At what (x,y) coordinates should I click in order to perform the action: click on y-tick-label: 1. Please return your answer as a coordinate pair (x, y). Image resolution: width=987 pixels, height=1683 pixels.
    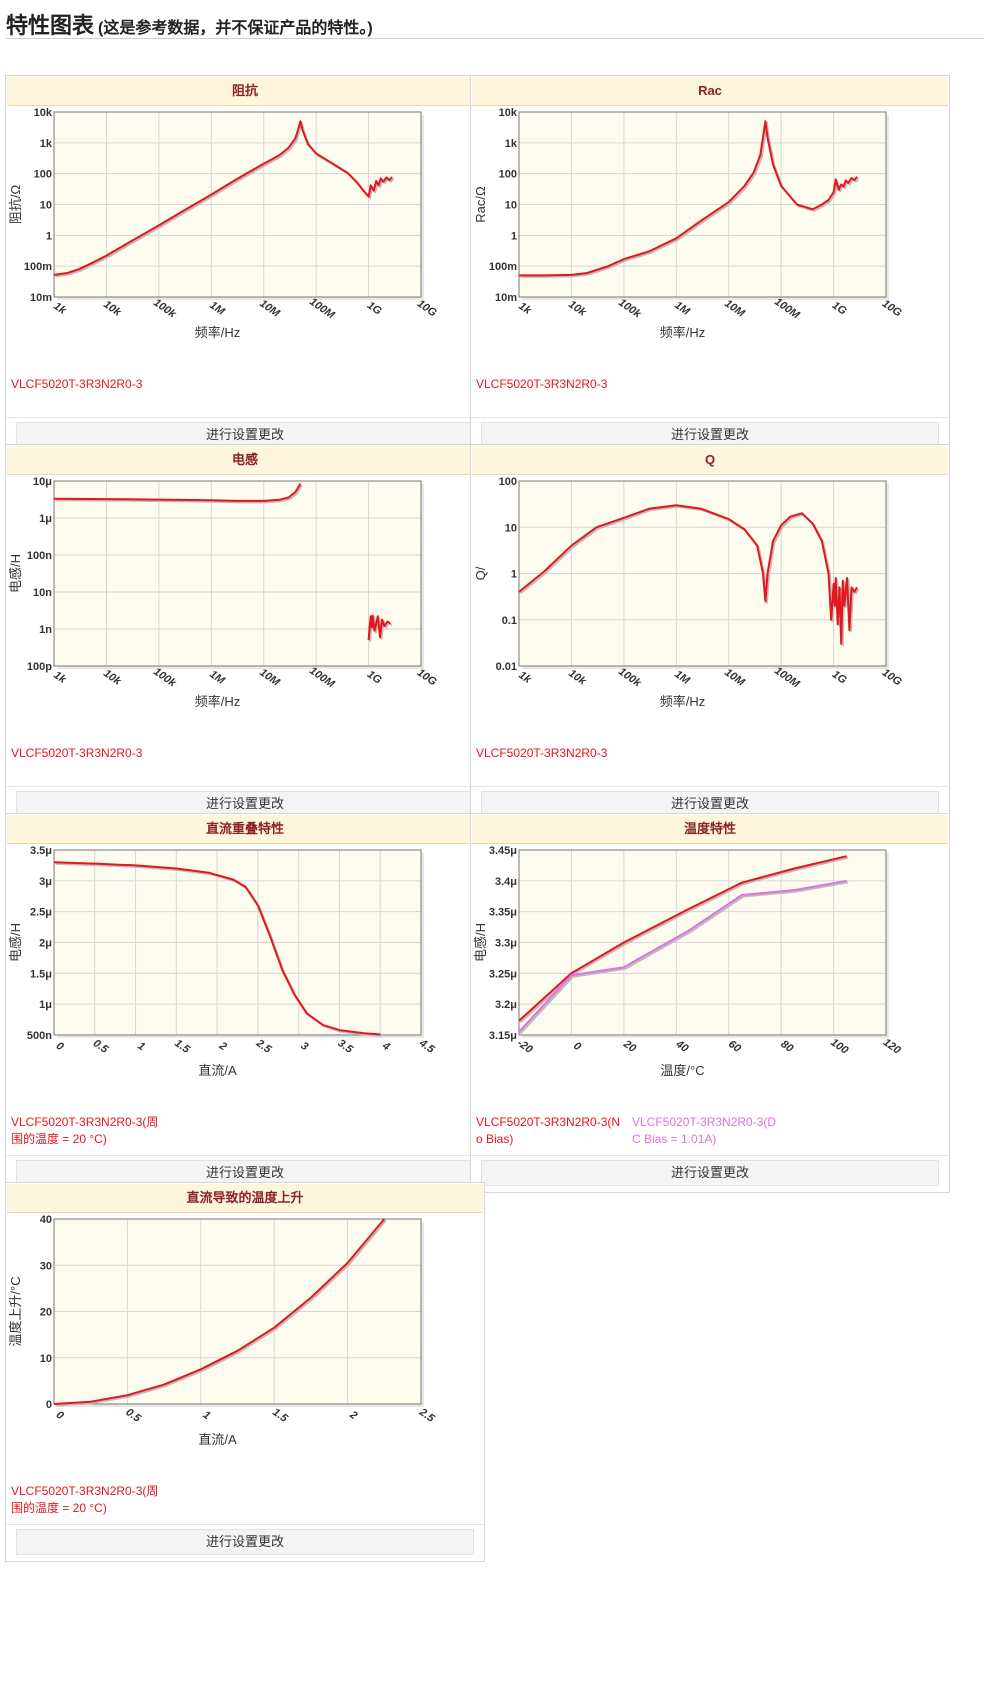
    Looking at the image, I should click on (49, 236).